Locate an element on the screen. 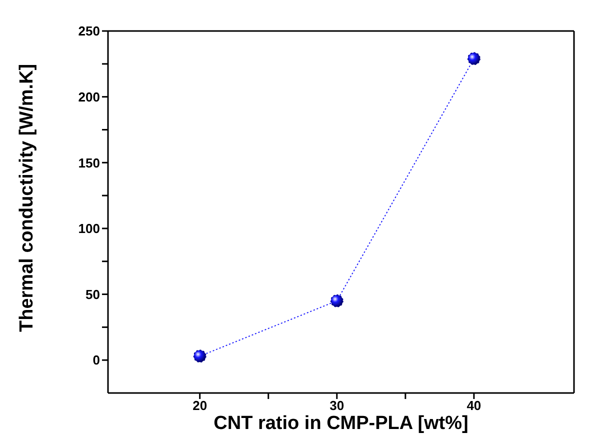 The width and height of the screenshot is (611, 448). x-tick-label: 30 is located at coordinates (337, 406).